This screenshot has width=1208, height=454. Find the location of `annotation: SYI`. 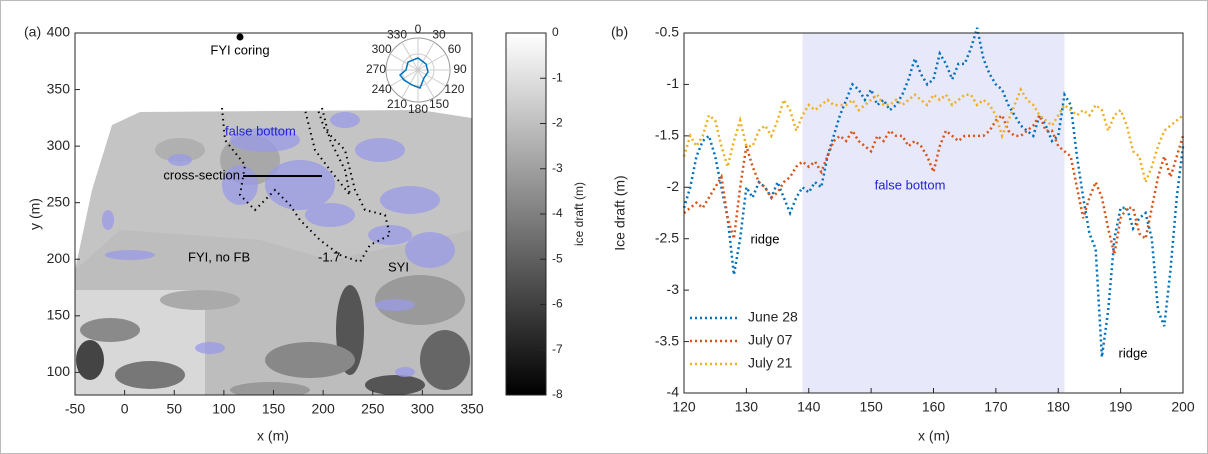

annotation: SYI is located at coordinates (398, 266).